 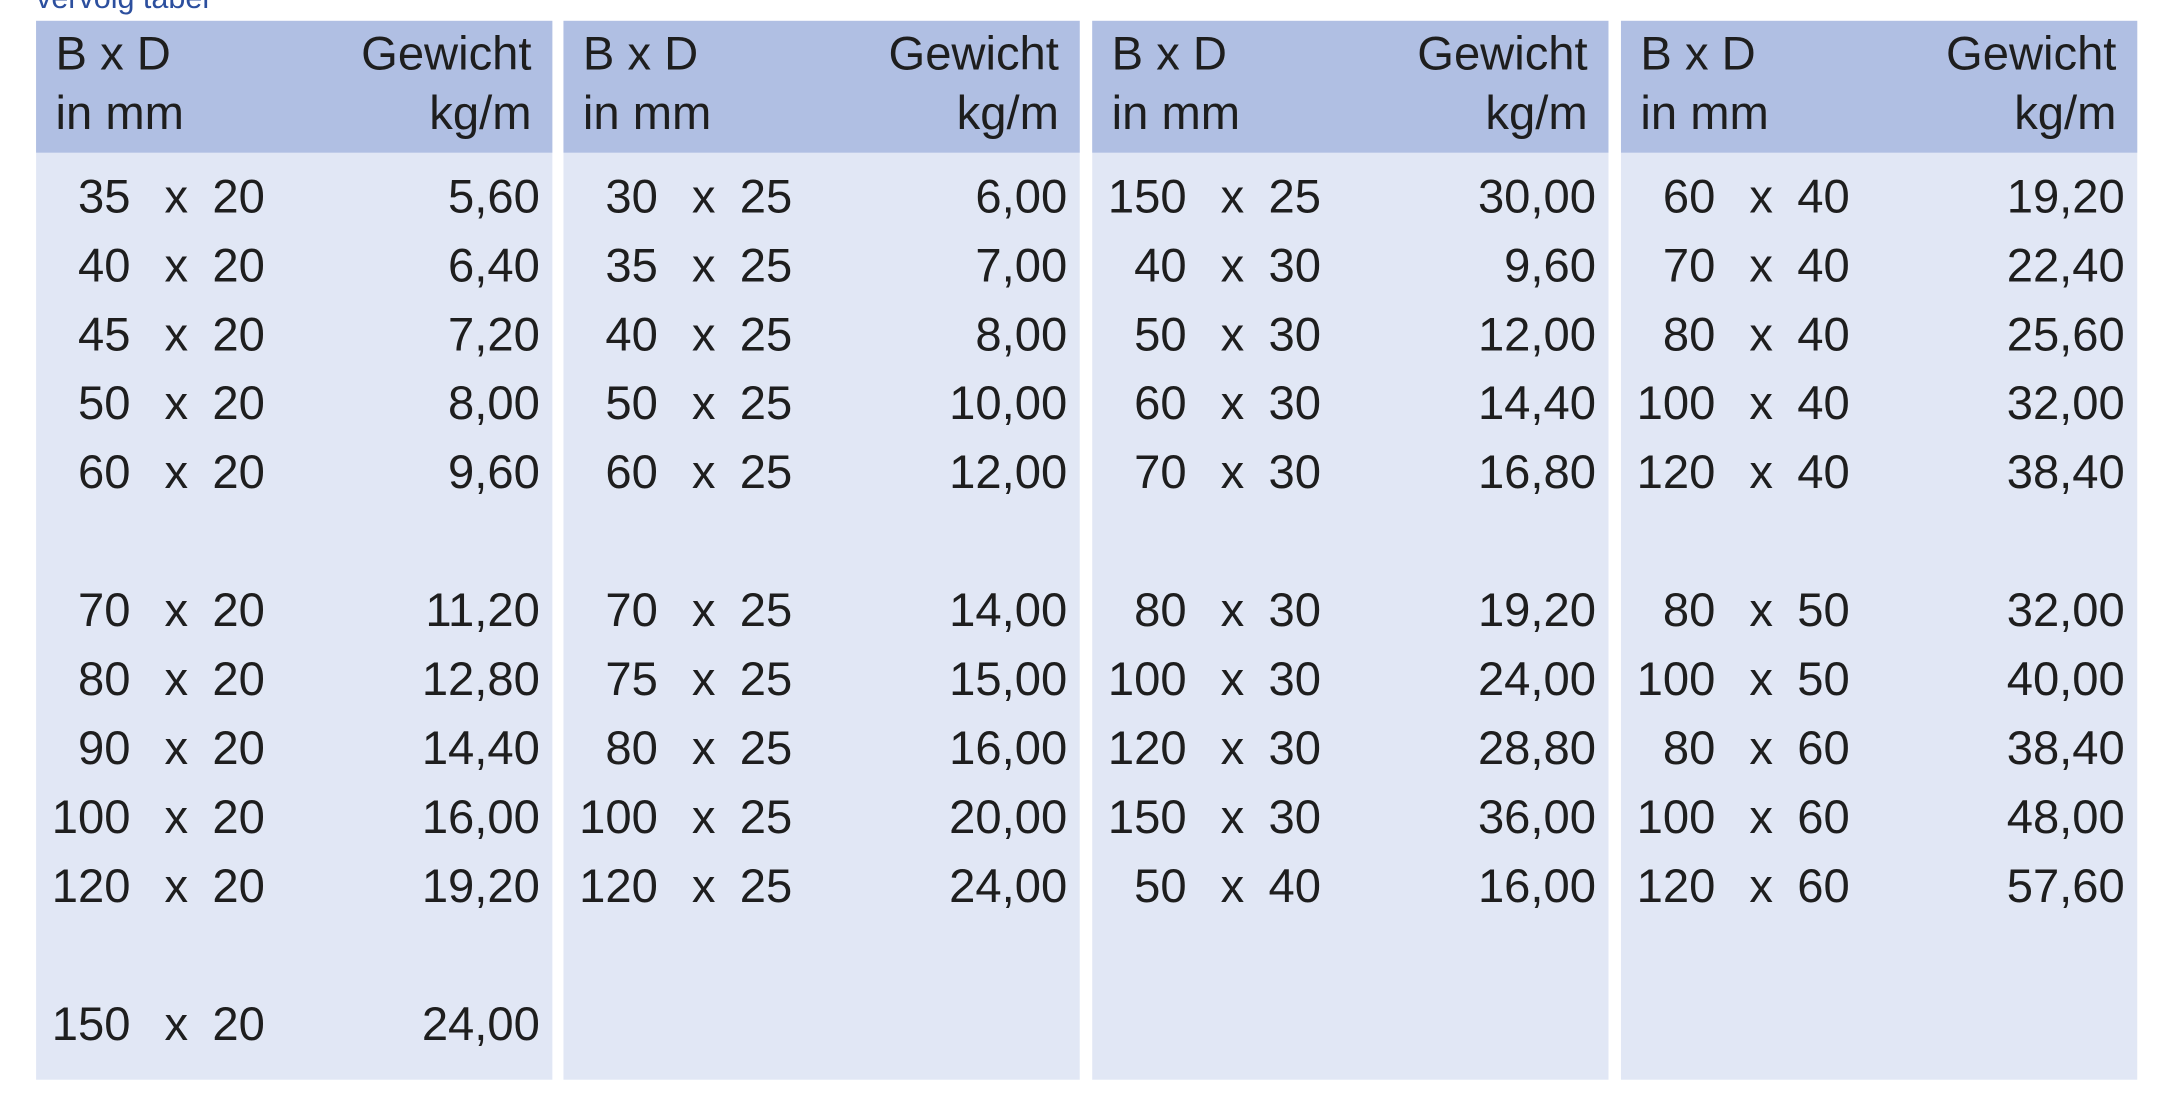 I want to click on caption: vervolg tabel, so click(x=122, y=7).